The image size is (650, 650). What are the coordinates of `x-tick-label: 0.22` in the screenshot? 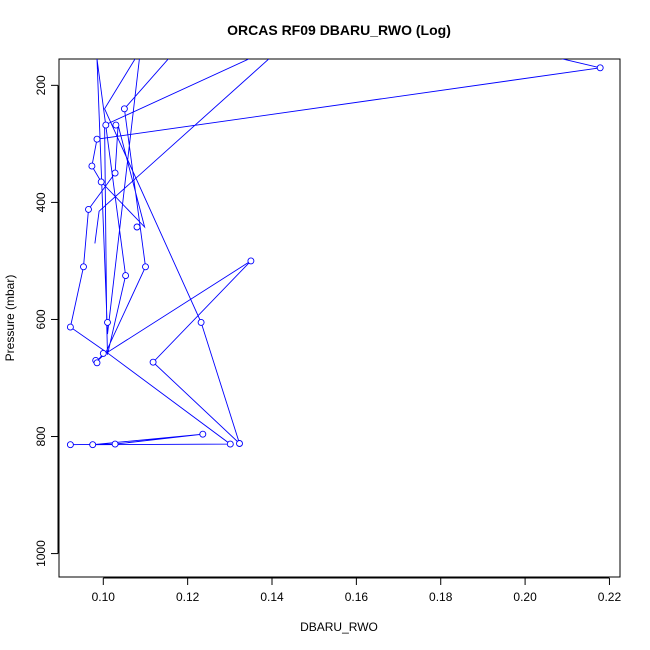 It's located at (610, 597).